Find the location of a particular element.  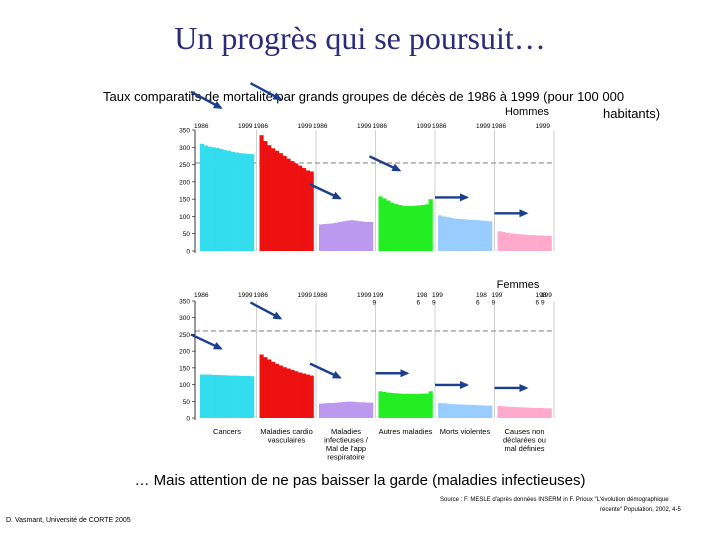

category-label: Autres maladies is located at coordinates (406, 431).